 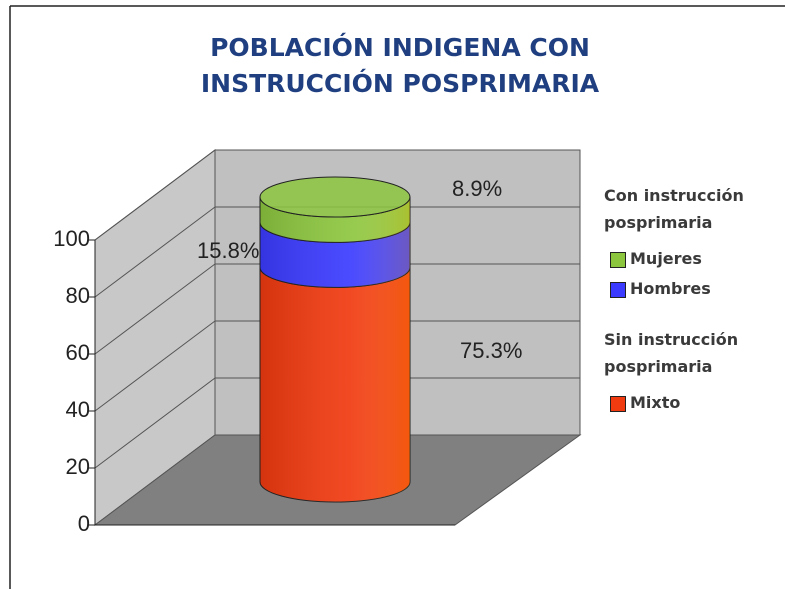 I want to click on legend-title: Sin instrucción posprimaria, so click(x=671, y=353).